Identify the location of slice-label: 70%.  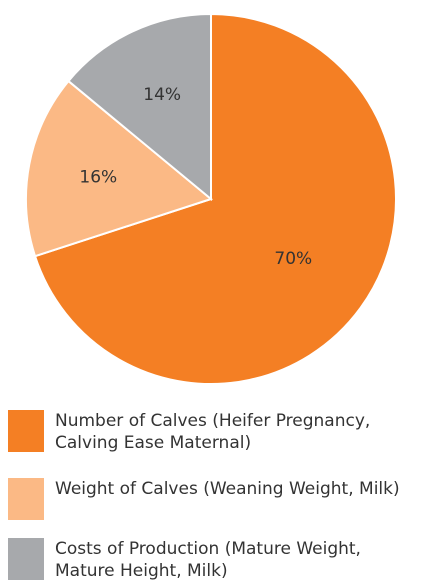
(293, 259).